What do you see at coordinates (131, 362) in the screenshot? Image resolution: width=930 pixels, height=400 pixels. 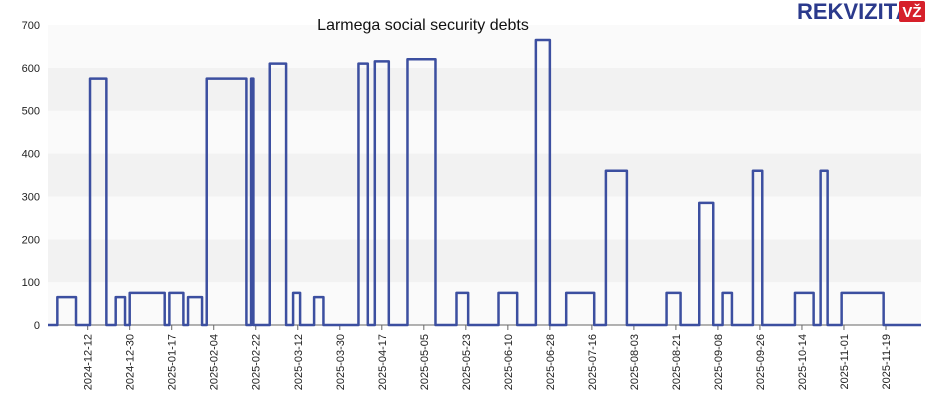 I see `x-tick-label: 2024-12-30` at bounding box center [131, 362].